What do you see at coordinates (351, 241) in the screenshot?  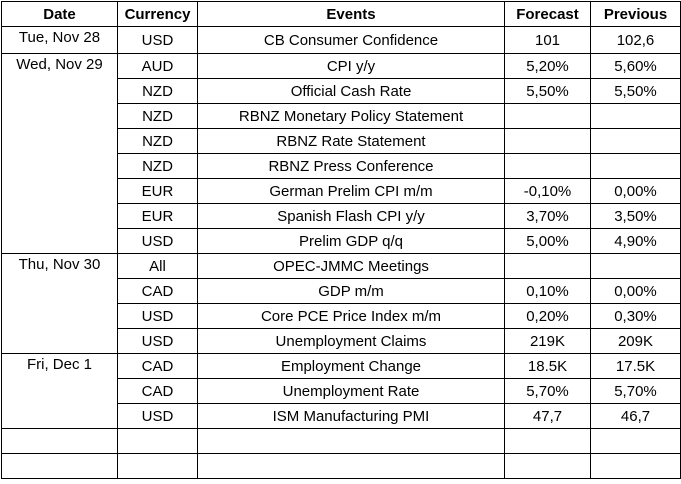 I see `event-cell: Prelim GDP q/q` at bounding box center [351, 241].